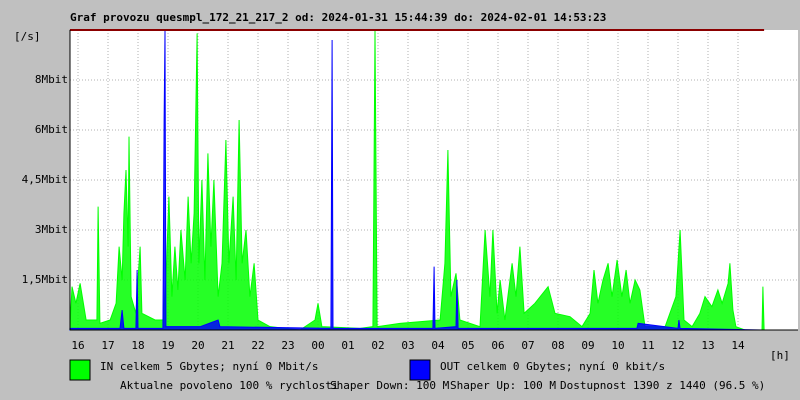 This screenshot has width=800, height=400. What do you see at coordinates (45, 179) in the screenshot?
I see `y-tick-label: 4,5Mbit` at bounding box center [45, 179].